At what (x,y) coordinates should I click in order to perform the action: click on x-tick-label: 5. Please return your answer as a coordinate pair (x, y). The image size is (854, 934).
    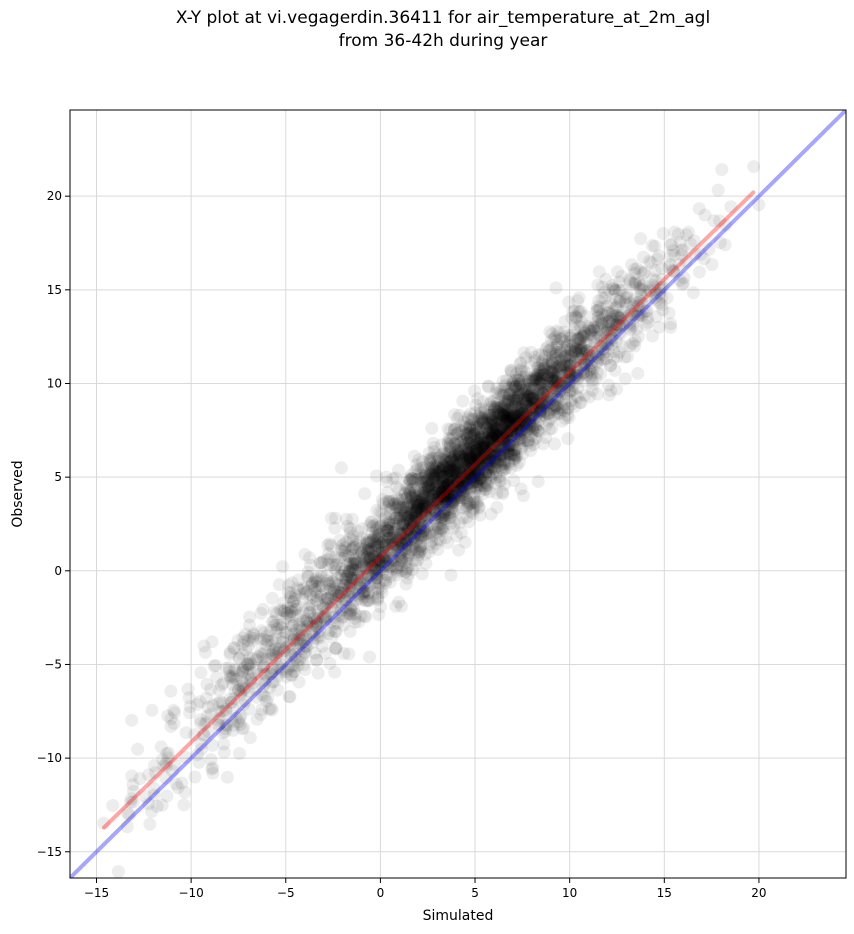
    Looking at the image, I should click on (475, 893).